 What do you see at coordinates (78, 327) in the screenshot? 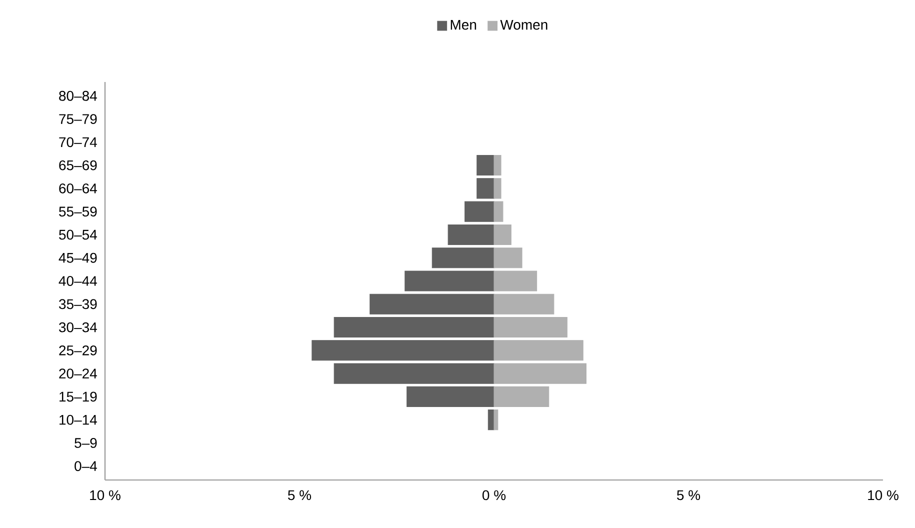
I see `y-tick-label: 30–34` at bounding box center [78, 327].